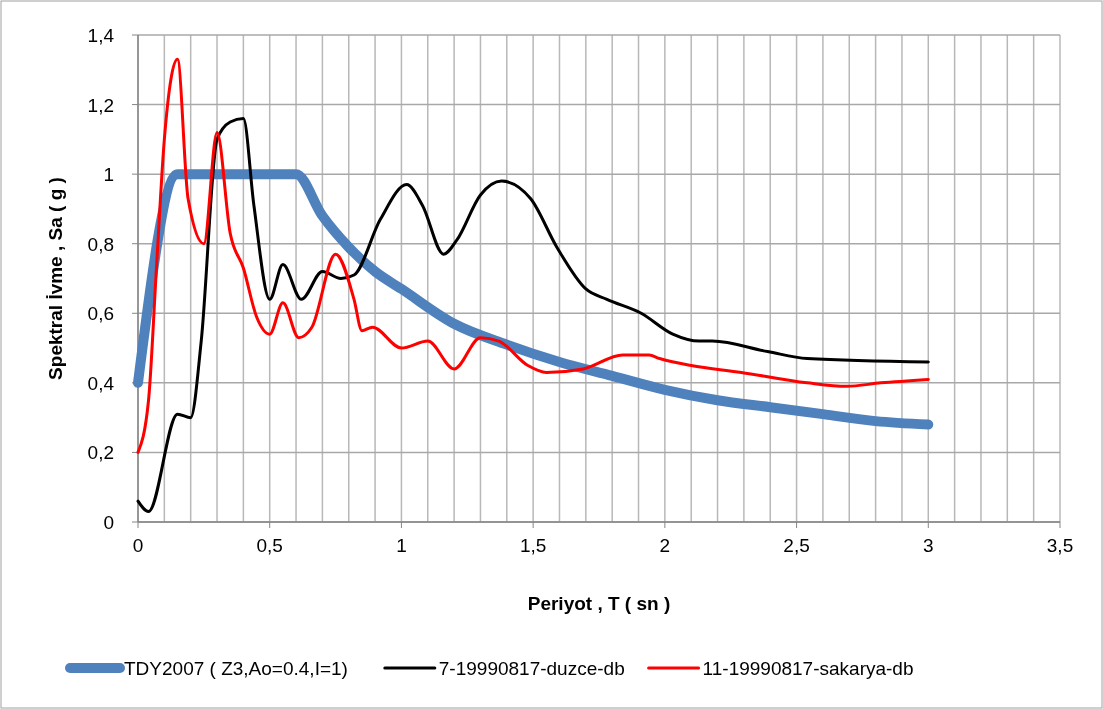 This screenshot has width=1103, height=709. Describe the element at coordinates (108, 522) in the screenshot. I see `y-tick-label: 0` at that location.